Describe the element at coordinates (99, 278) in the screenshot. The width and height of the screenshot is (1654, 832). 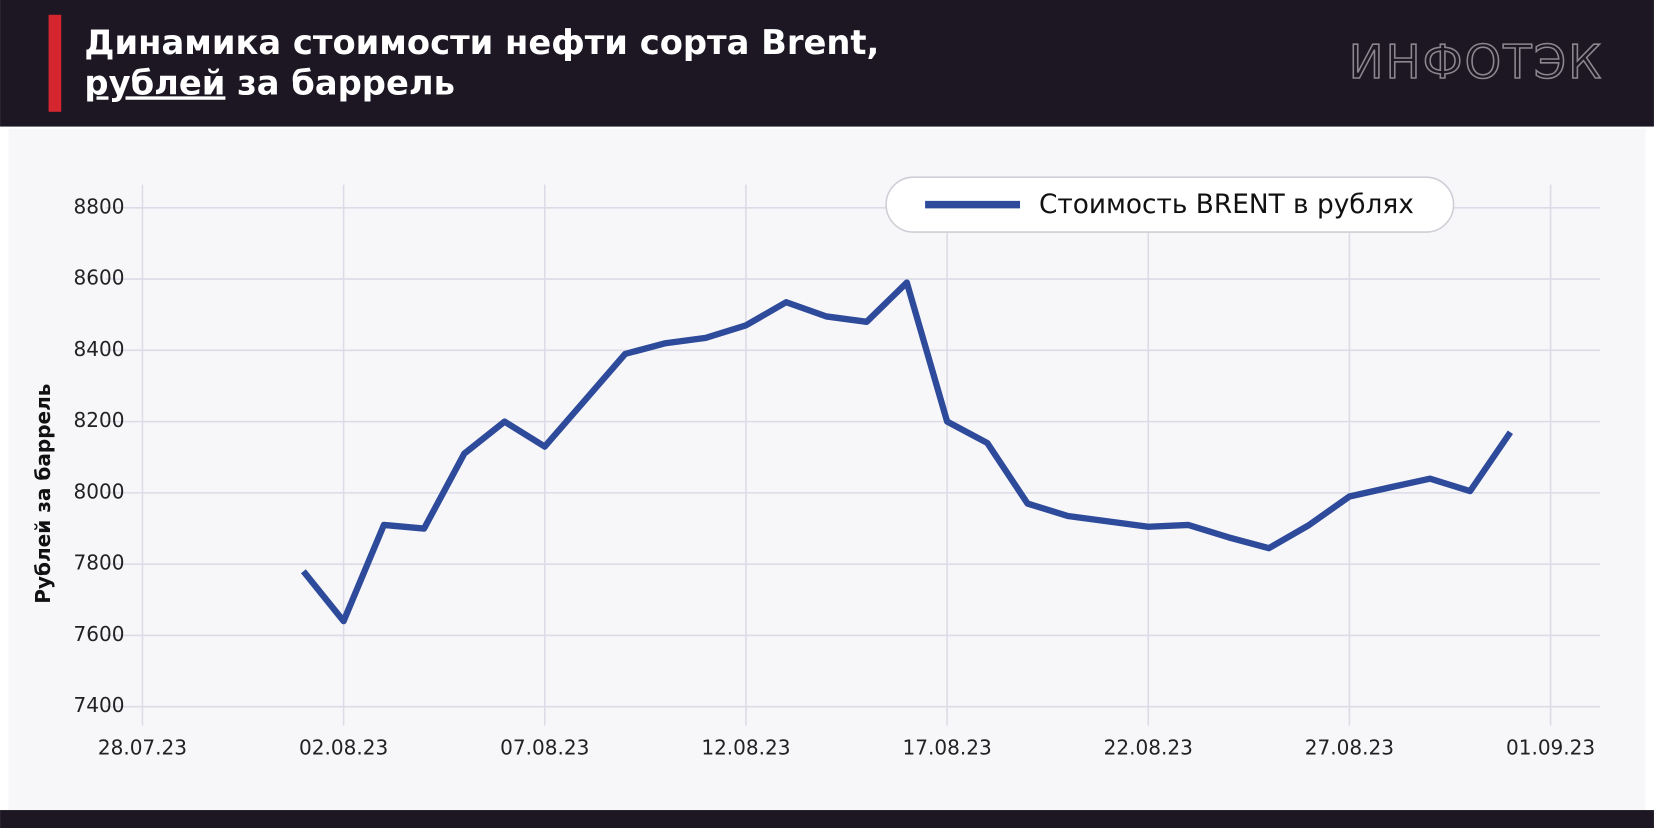
I see `y-tick-label: 8600` at that location.